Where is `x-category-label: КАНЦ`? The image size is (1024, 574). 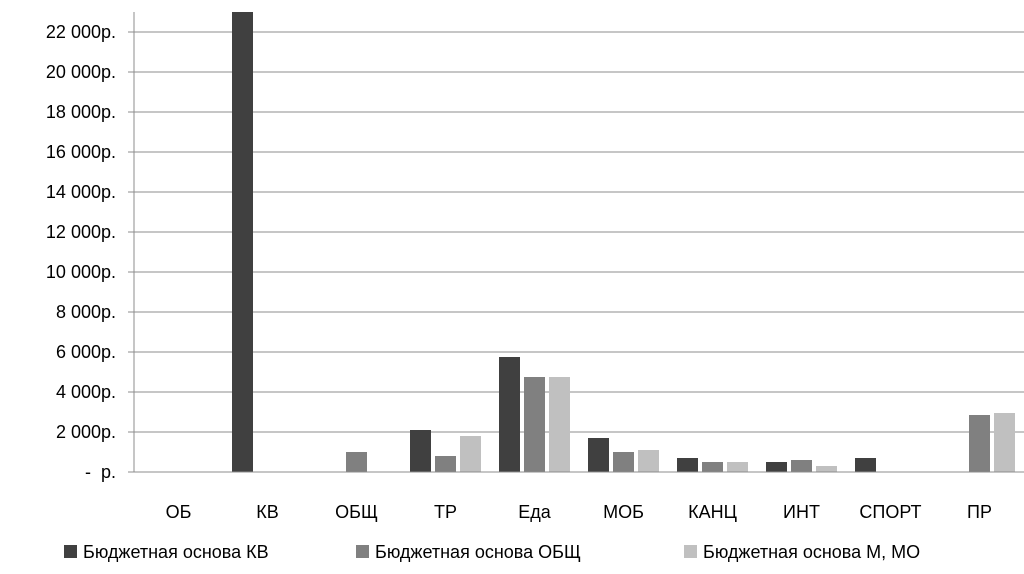 x-category-label: КАНЦ is located at coordinates (712, 512).